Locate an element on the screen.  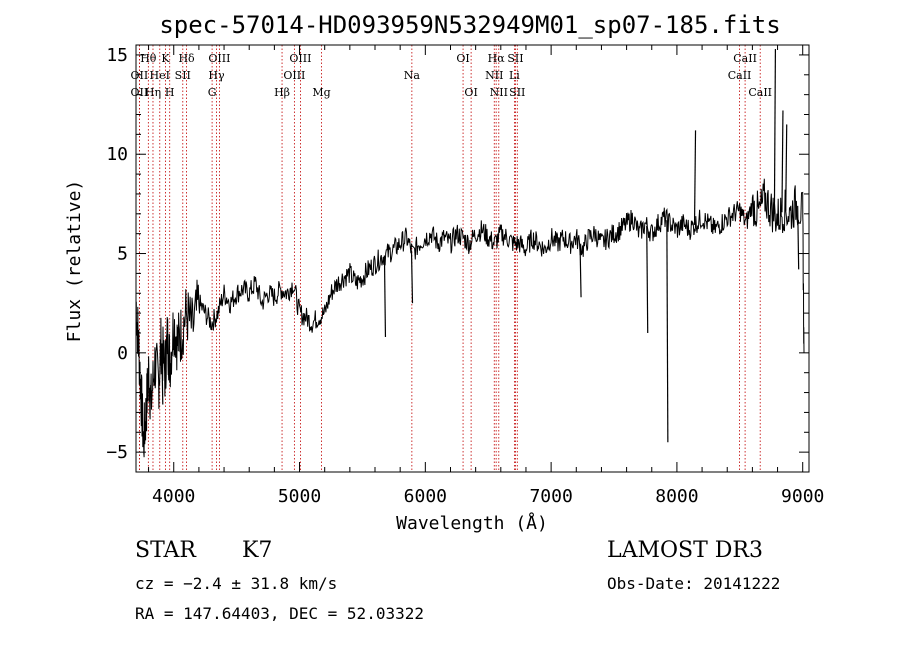
line-label: G is located at coordinates (212, 92).